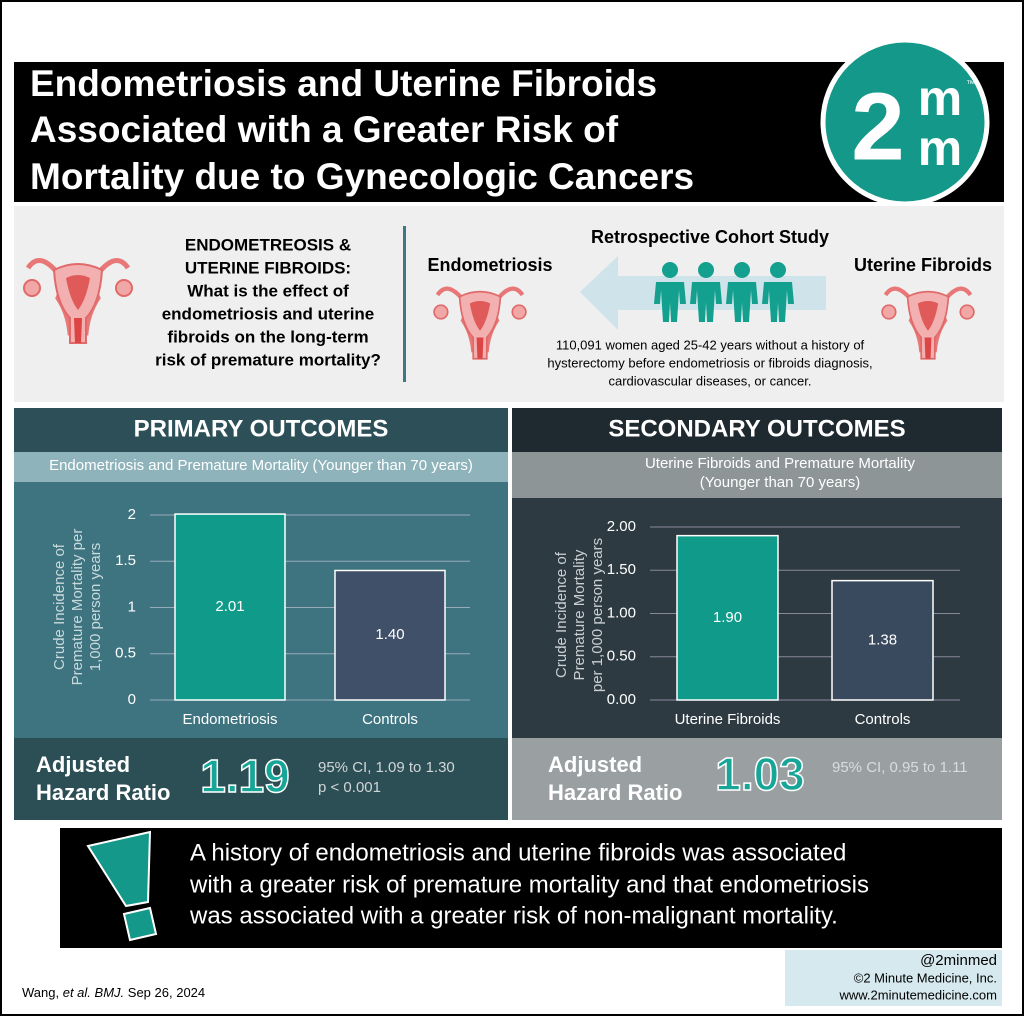 The height and width of the screenshot is (1016, 1024). Describe the element at coordinates (122, 886) in the screenshot. I see `exclamation-icon` at that location.